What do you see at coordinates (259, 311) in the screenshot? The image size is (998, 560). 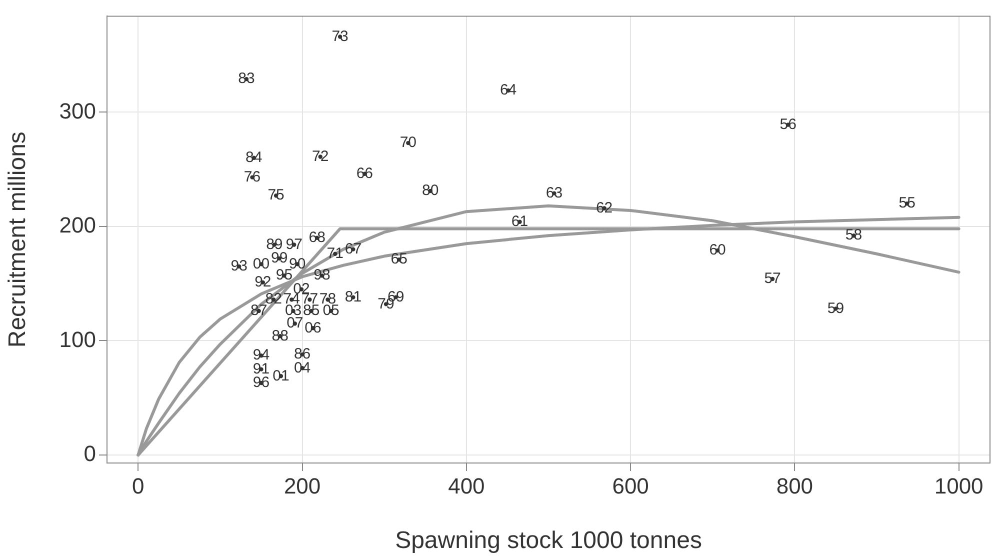 I see `series-label: 87` at bounding box center [259, 311].